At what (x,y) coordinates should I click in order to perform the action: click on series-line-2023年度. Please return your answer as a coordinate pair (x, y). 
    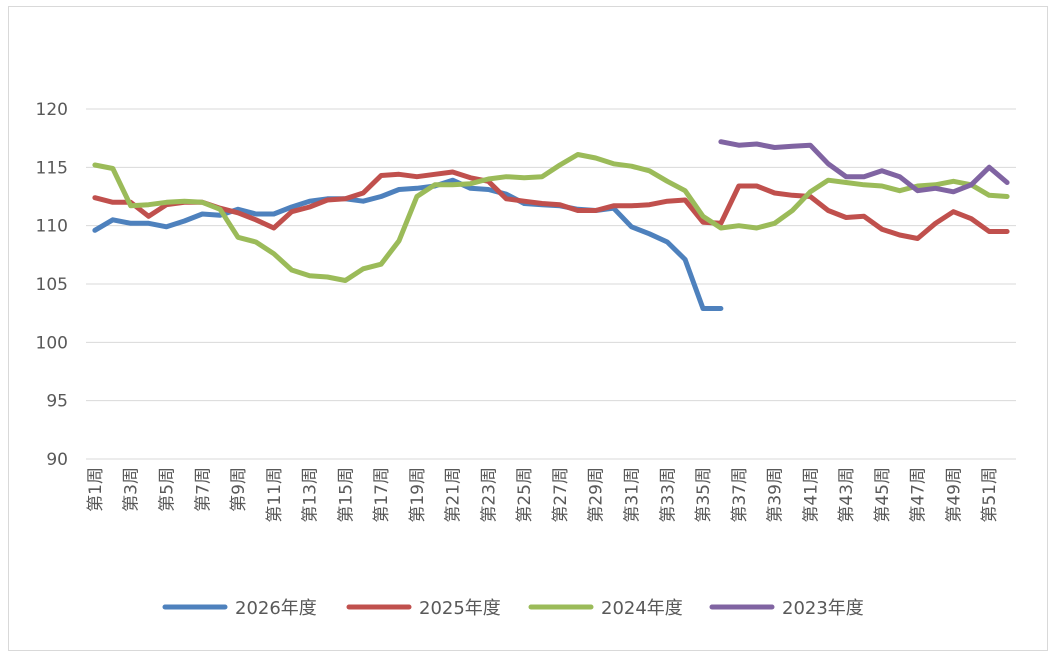
    Looking at the image, I should click on (864, 167).